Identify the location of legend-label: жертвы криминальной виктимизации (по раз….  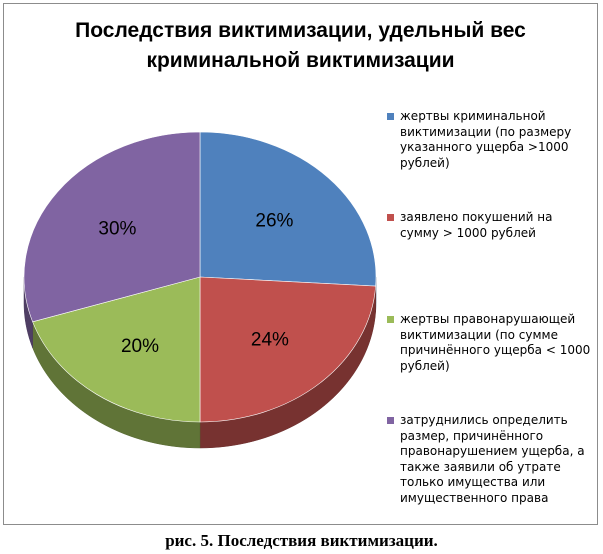
(500, 140).